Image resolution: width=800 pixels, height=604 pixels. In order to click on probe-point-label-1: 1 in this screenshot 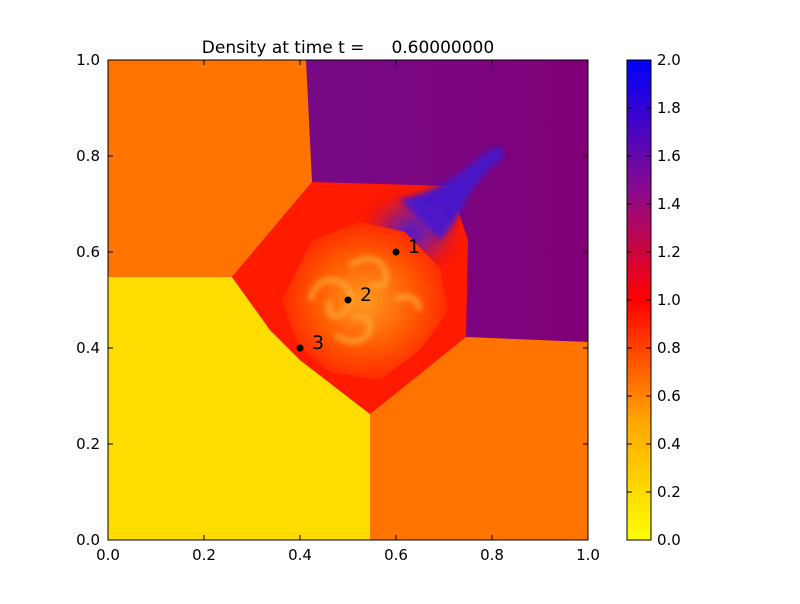, I will do `click(414, 247)`.